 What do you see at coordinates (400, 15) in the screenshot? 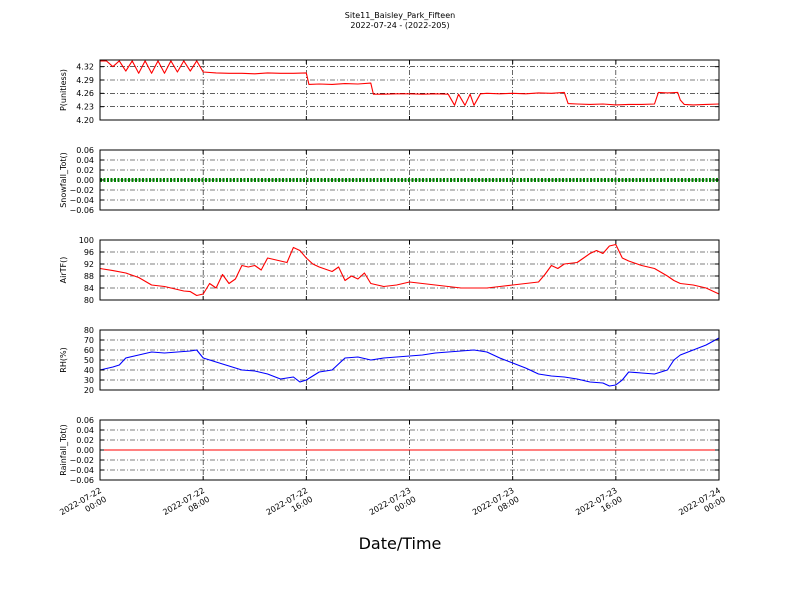
I see `chart-title: Site11_Baisley_Park_Fifteen` at bounding box center [400, 15].